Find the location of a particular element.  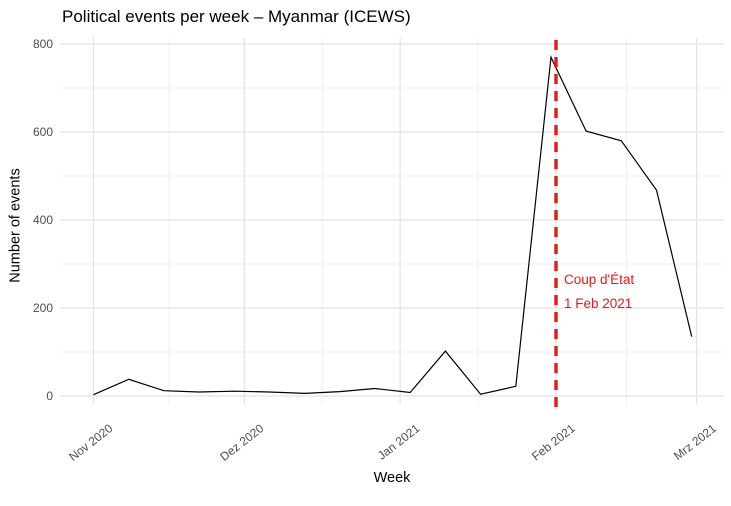

y-tick-label: 600 is located at coordinates (42, 132).